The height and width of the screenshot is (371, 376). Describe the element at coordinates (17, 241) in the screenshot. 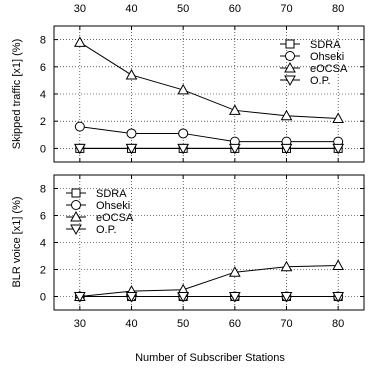

I see `y-axis-label: BLR voice [x1] (%)` at that location.